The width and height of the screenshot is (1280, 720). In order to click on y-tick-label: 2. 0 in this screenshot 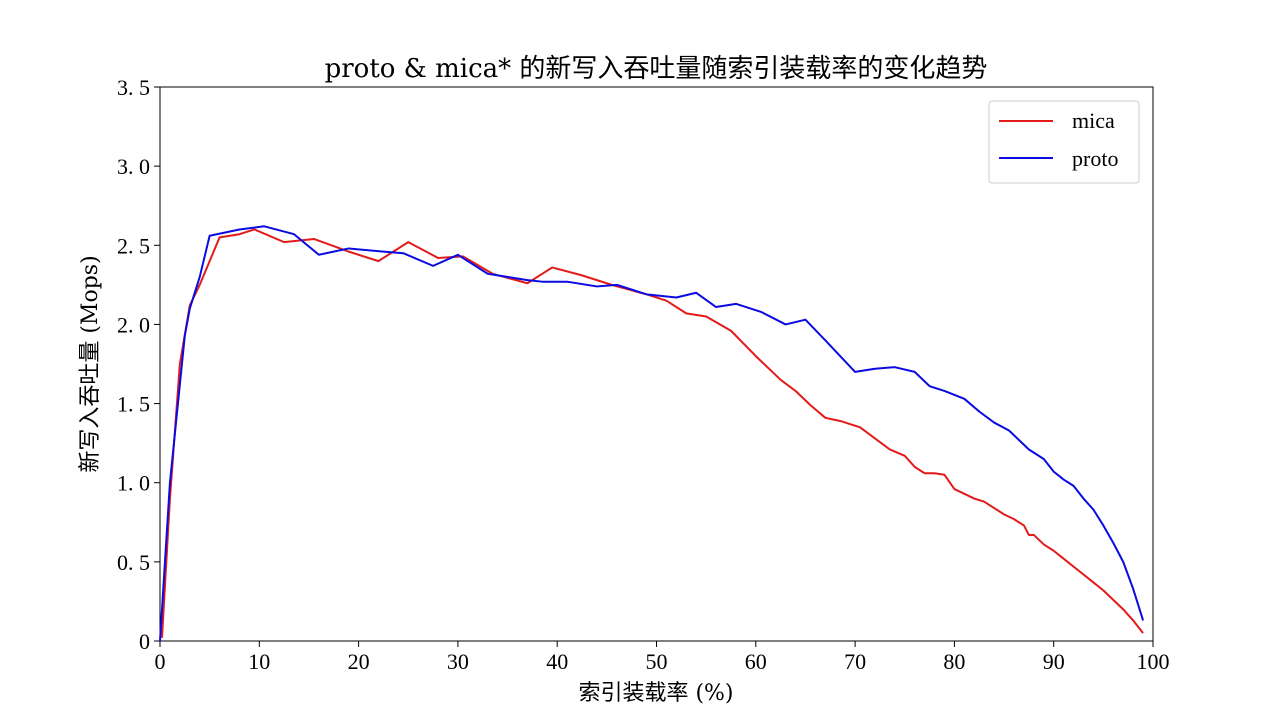, I will do `click(133, 324)`.